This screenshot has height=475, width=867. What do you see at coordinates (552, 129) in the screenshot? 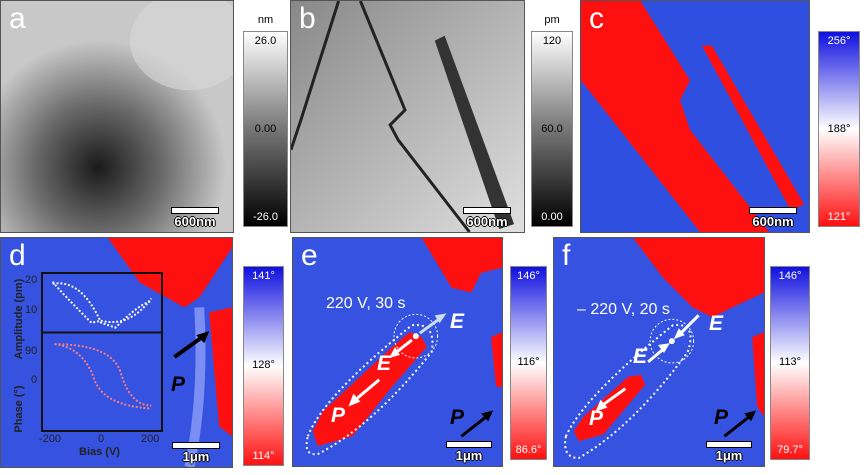
I see `colorbar-b: 120 60.0 0.00` at bounding box center [552, 129].